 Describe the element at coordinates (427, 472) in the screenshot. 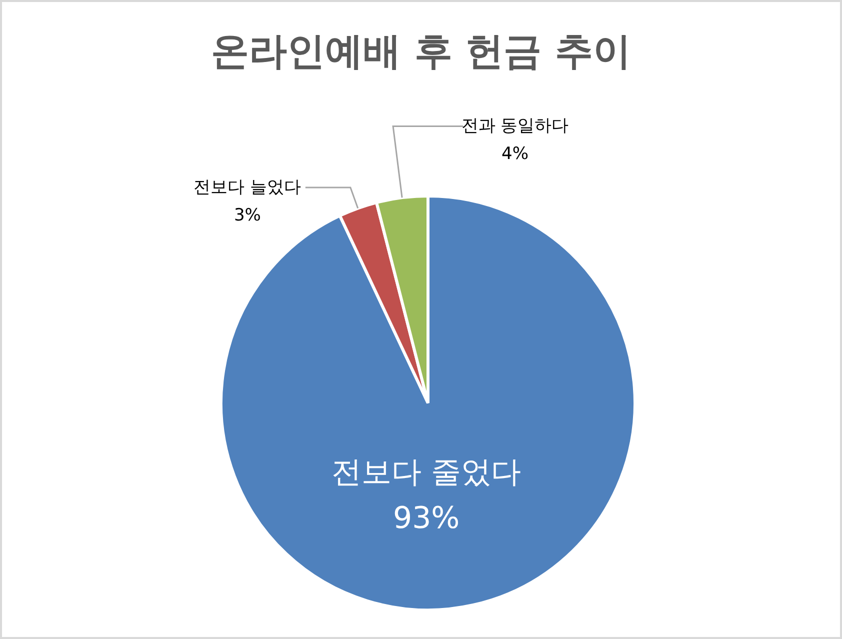

I see `slice-label: 전보다 줄었다` at that location.